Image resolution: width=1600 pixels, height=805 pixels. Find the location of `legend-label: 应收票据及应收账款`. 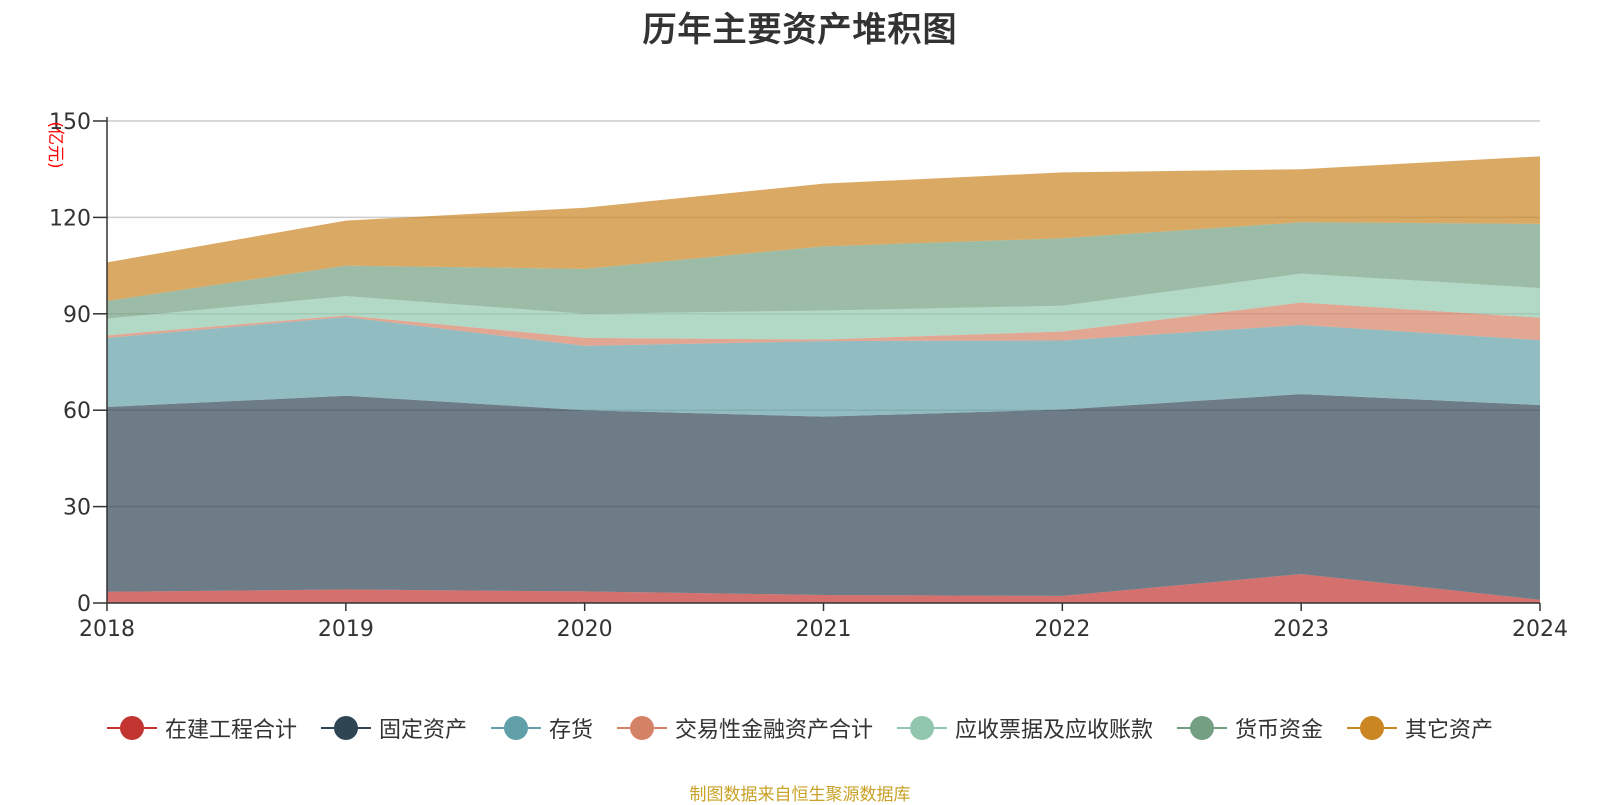

legend-label: 应收票据及应收账款 is located at coordinates (1054, 730).